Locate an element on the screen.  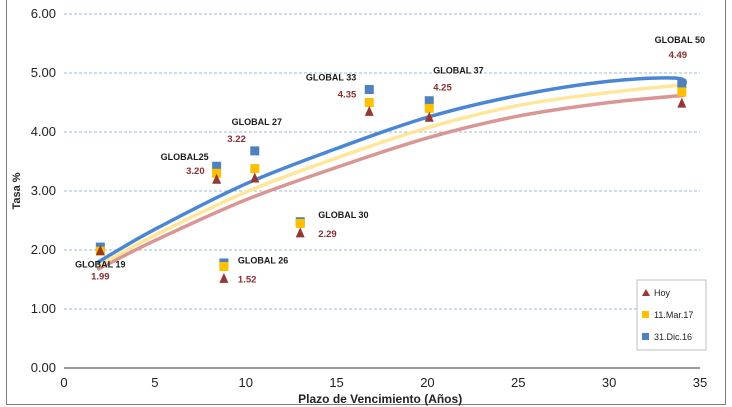
x-tick-label: 0 is located at coordinates (63, 382).